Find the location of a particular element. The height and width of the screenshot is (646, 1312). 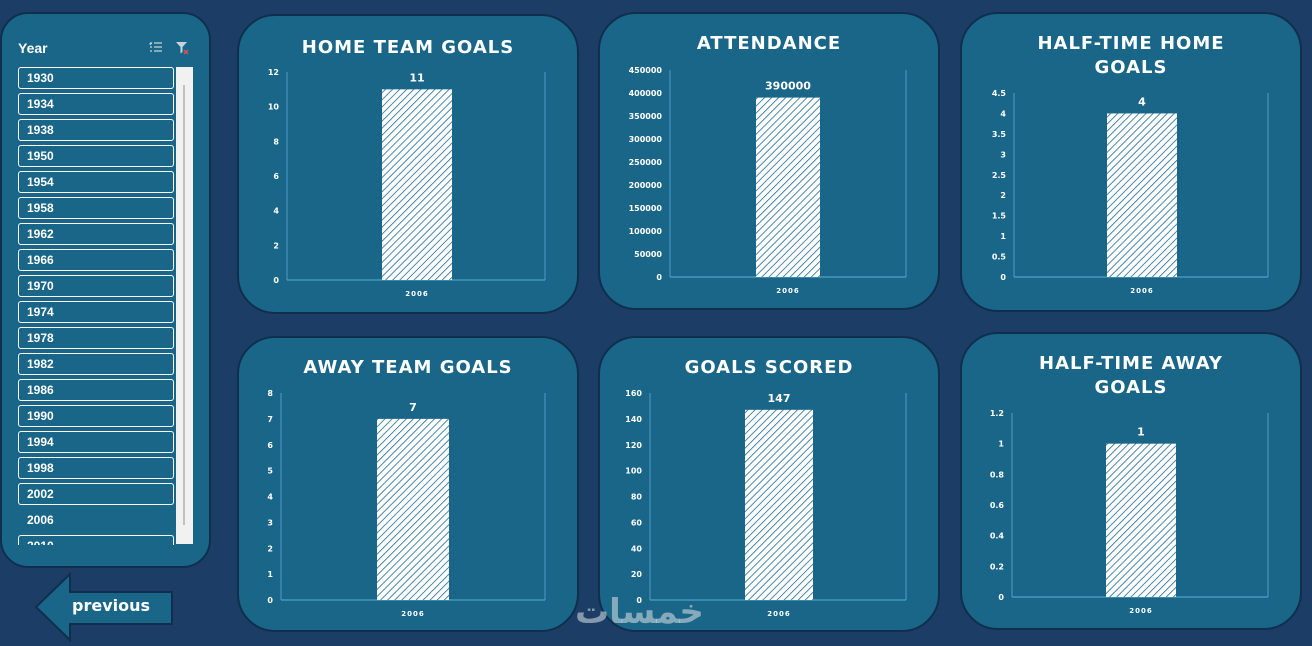

scroll-thumb is located at coordinates (184, 305).